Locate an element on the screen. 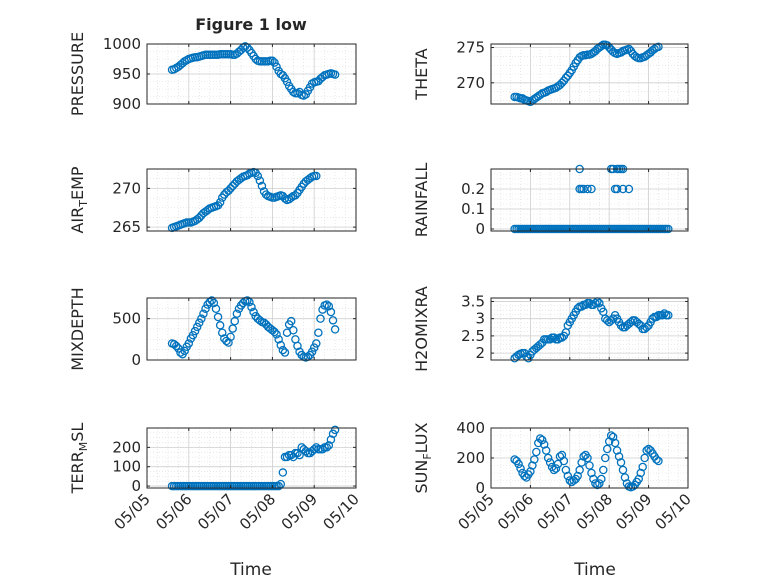 This screenshot has height=583, width=778. x-tick-label: 05/05 is located at coordinates (132, 511).